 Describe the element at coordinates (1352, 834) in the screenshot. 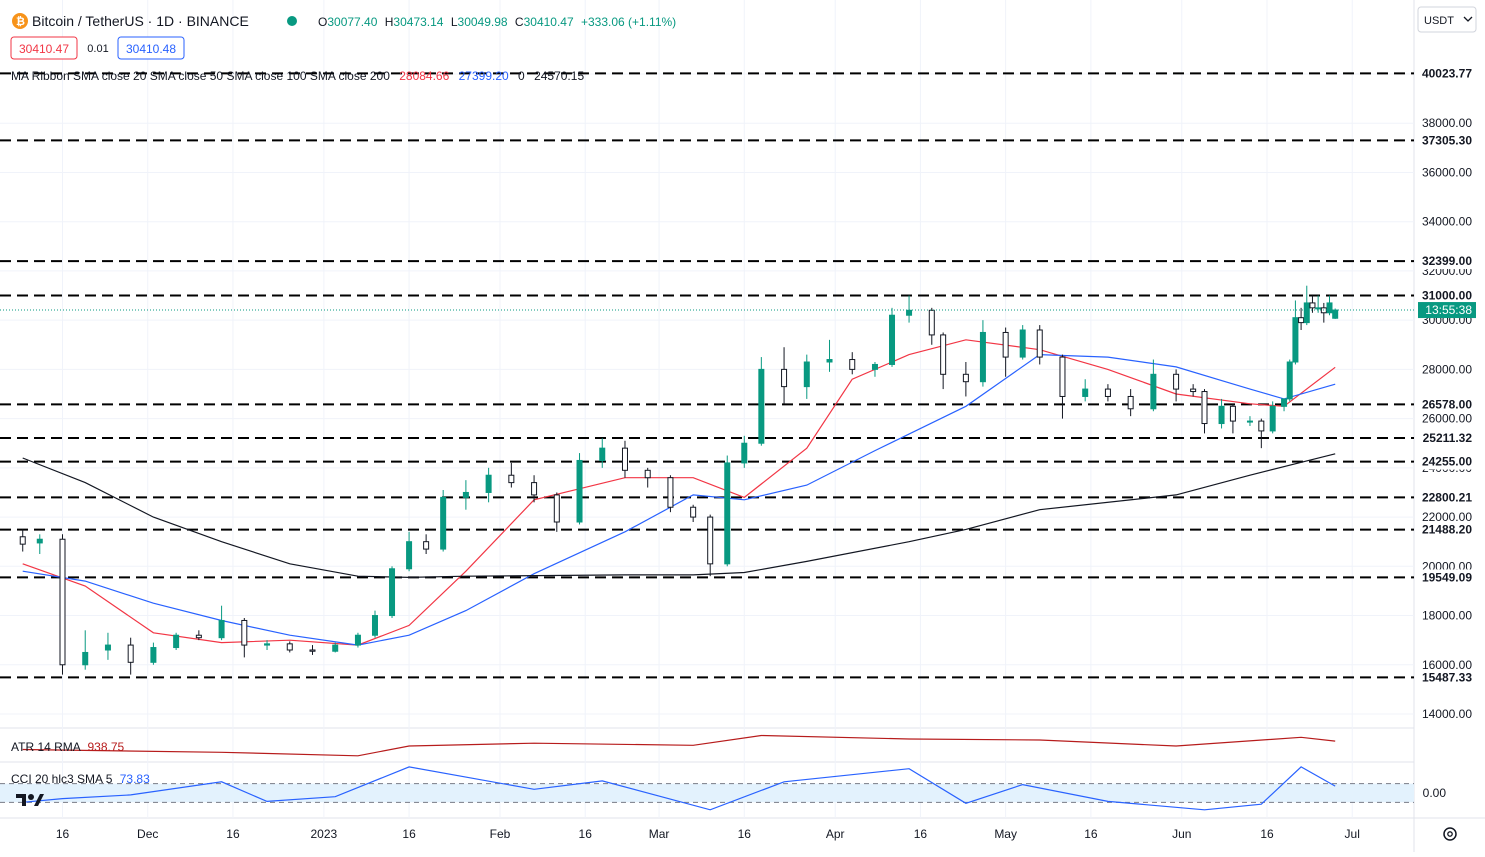

I see `time-tick-label: Jul` at that location.